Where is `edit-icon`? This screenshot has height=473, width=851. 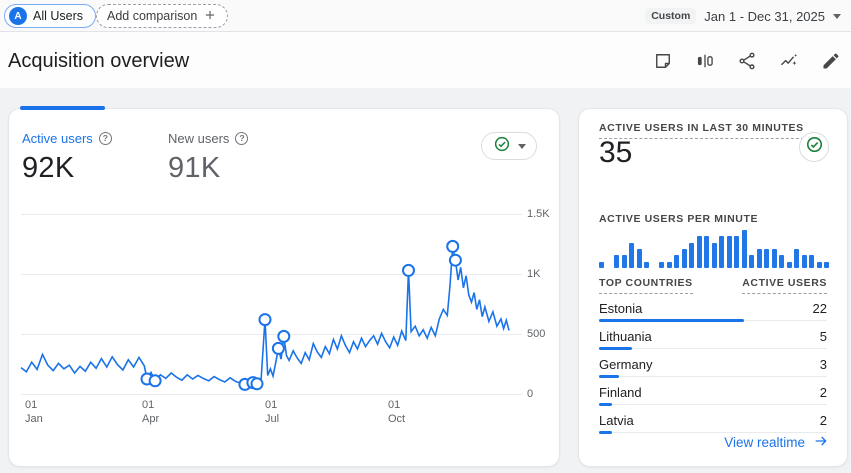 edit-icon is located at coordinates (831, 62).